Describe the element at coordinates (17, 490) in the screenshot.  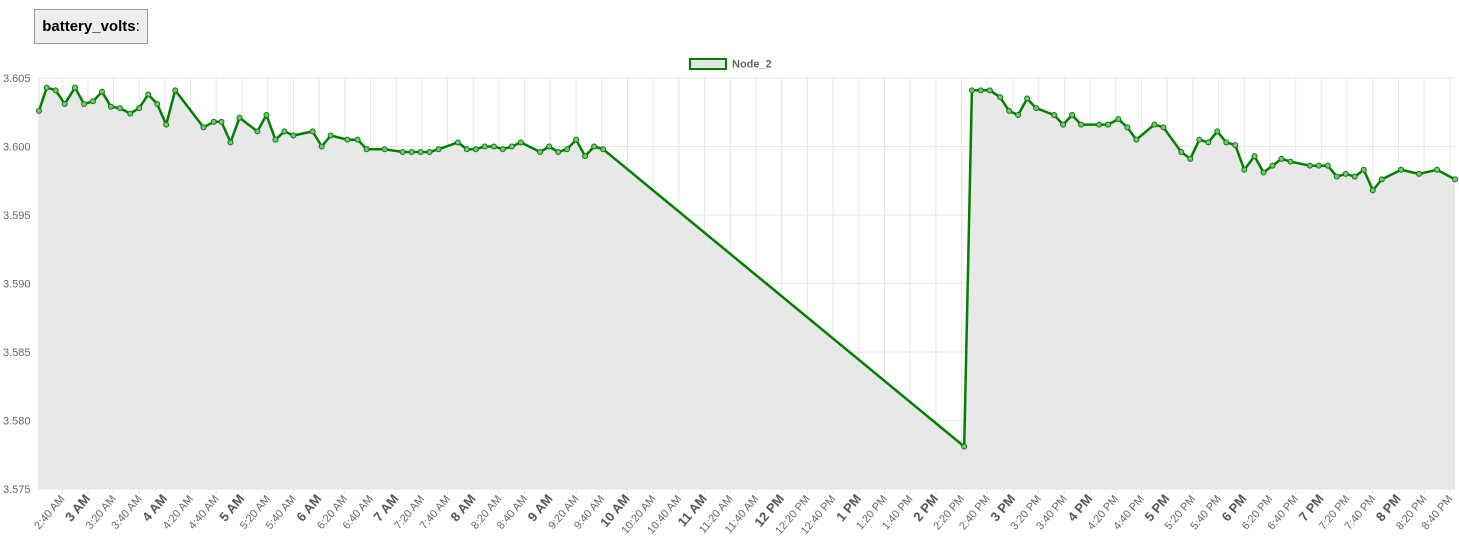
I see `y-tick-label: 3.575` at that location.